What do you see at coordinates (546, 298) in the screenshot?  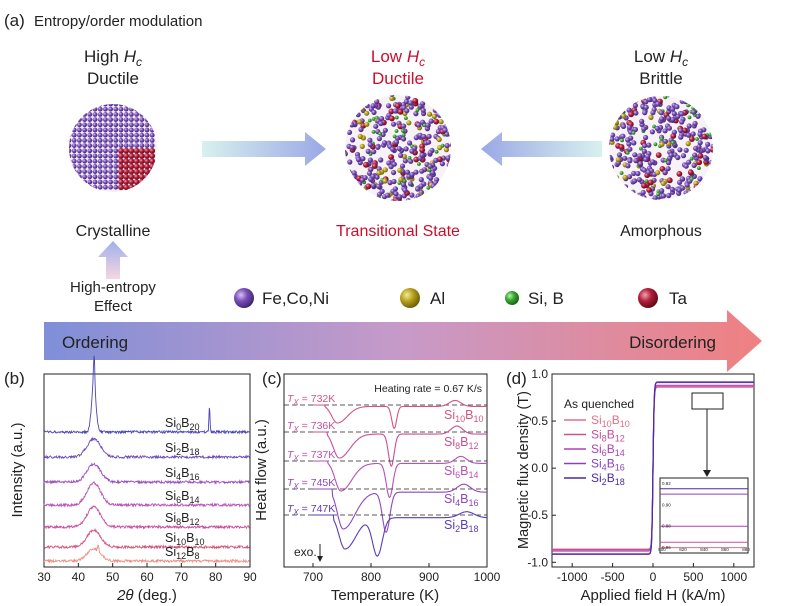 I see `legend-label-si-b: Si, B` at bounding box center [546, 298].